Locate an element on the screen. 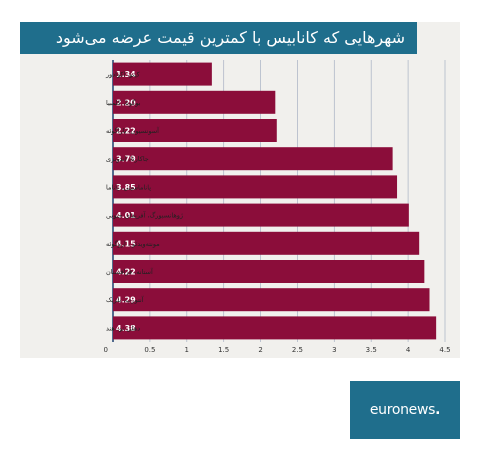 This screenshot has height=458, width=480. value-label: 4.38 is located at coordinates (126, 328).